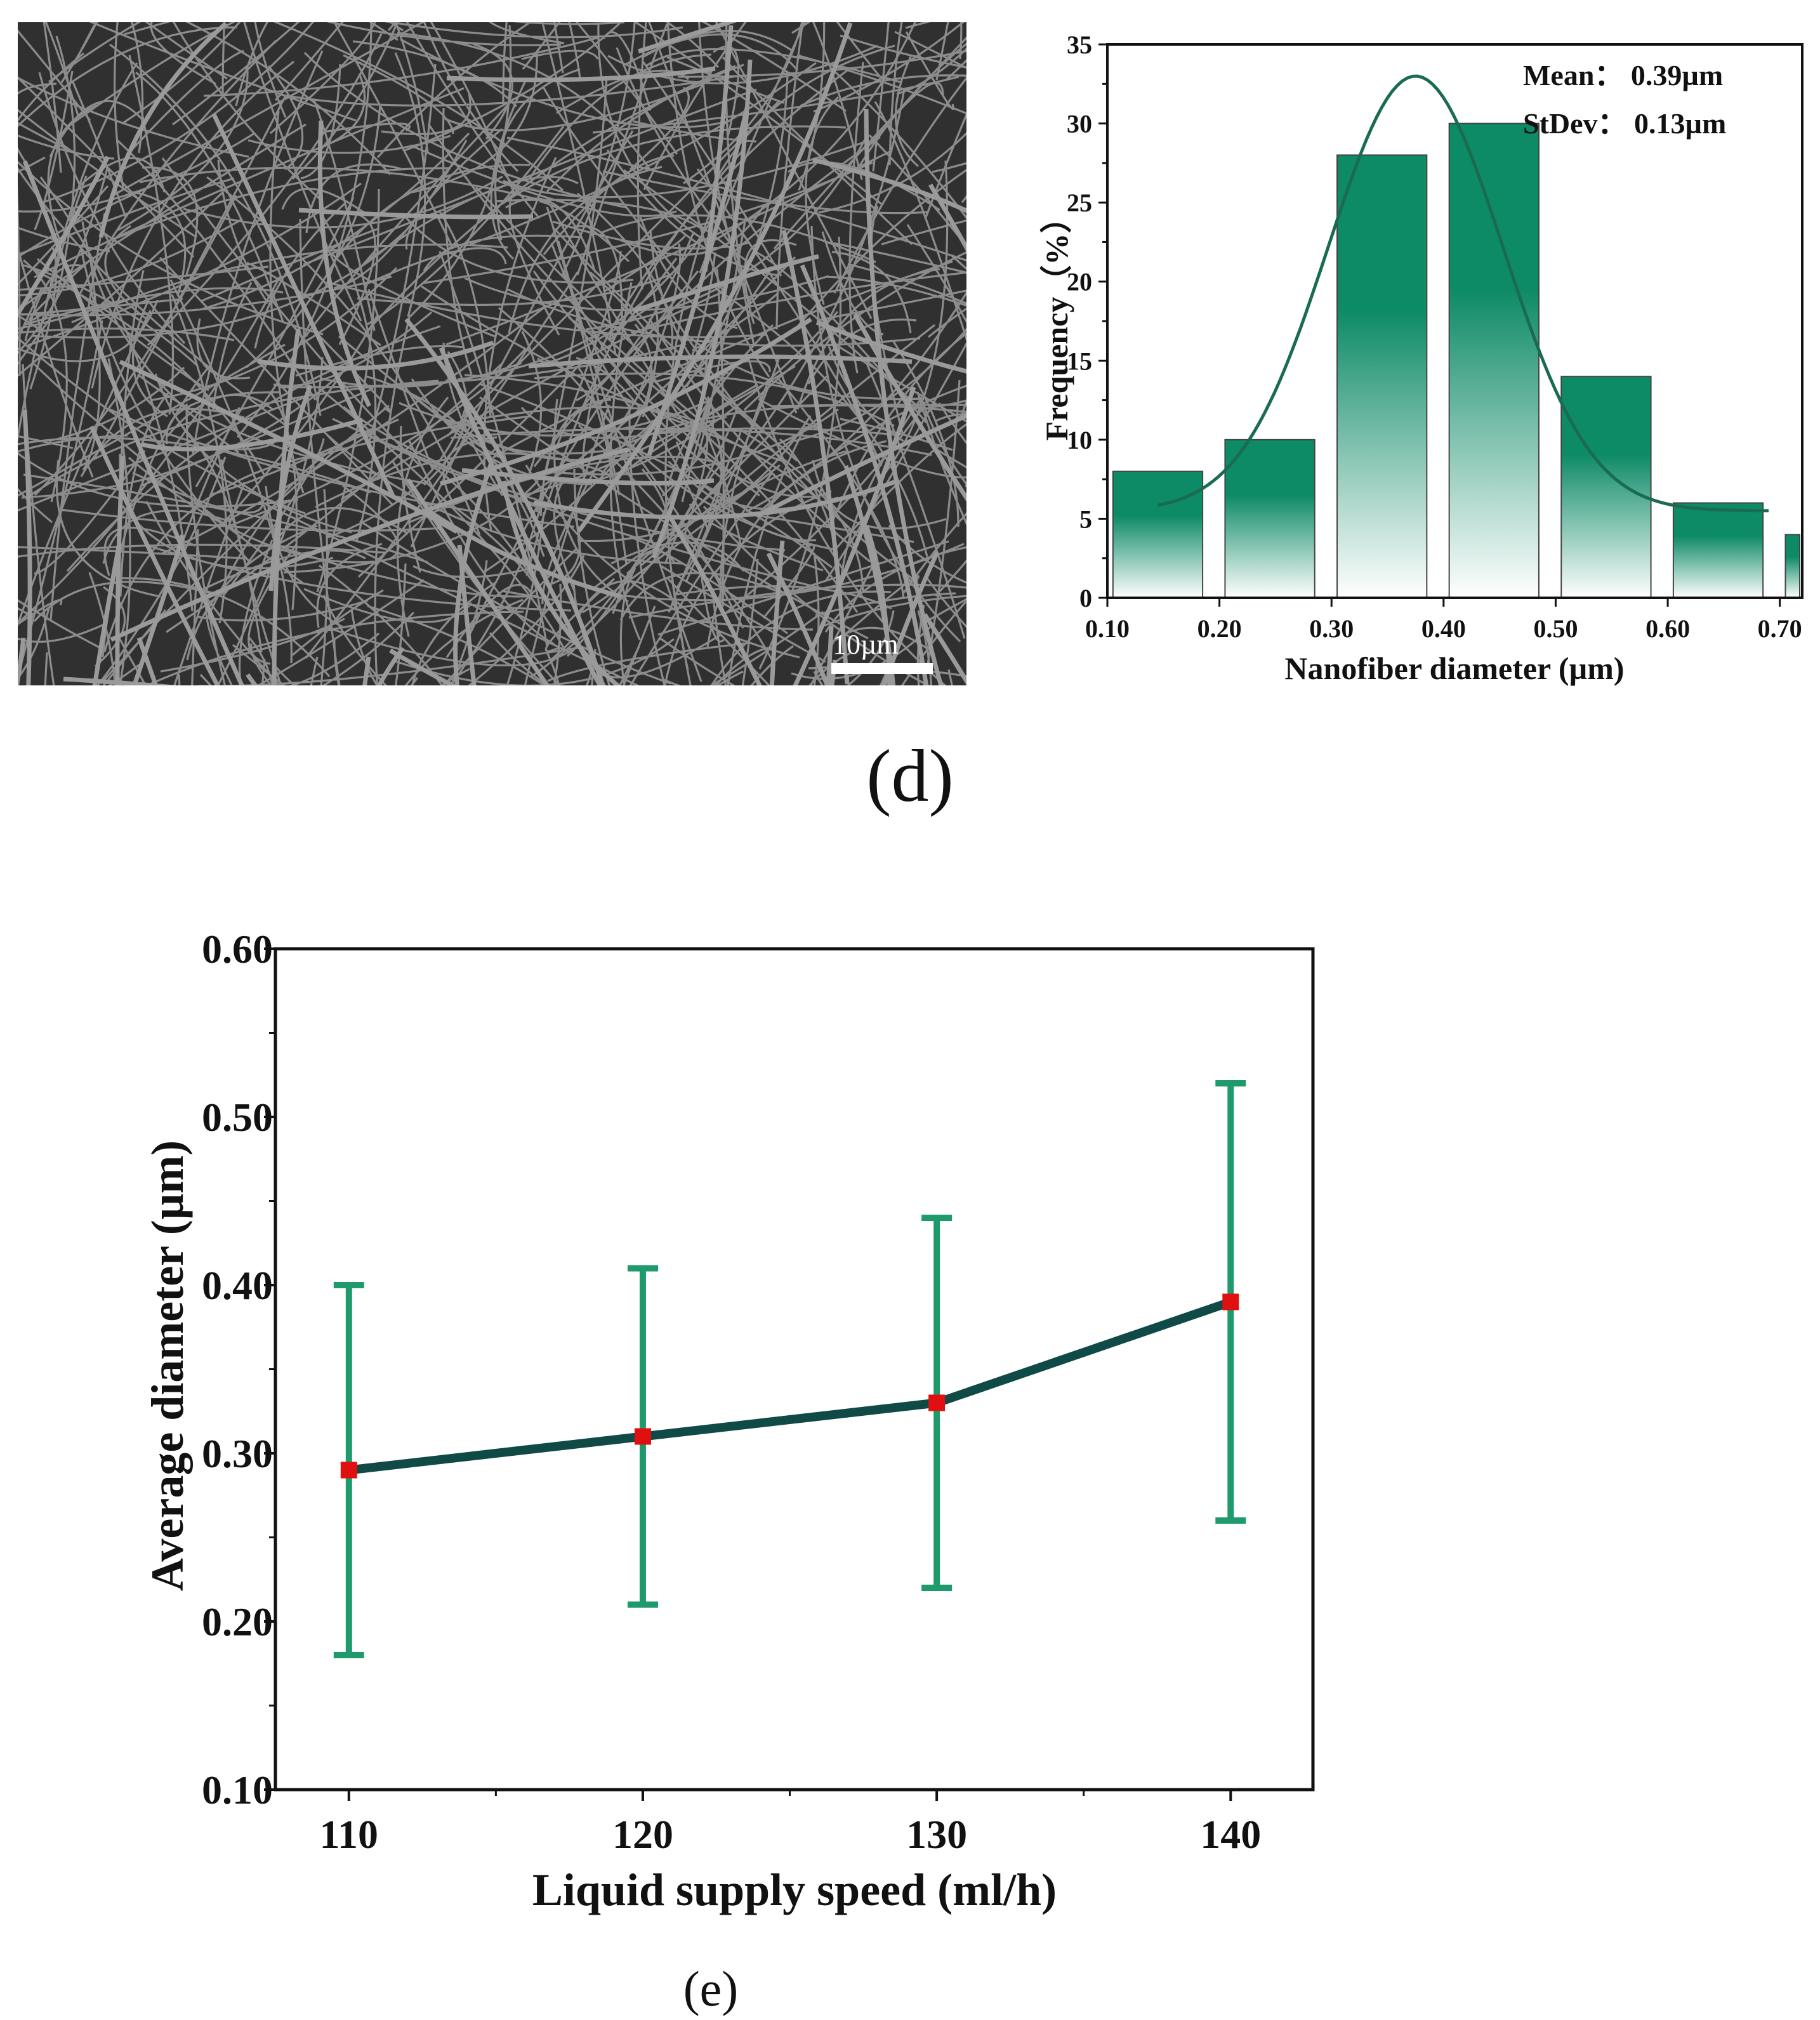 This screenshot has width=1820, height=2020. I want to click on histogram-y-ticks: 0 5 10 15 20 25 30 35, so click(1087, 321).